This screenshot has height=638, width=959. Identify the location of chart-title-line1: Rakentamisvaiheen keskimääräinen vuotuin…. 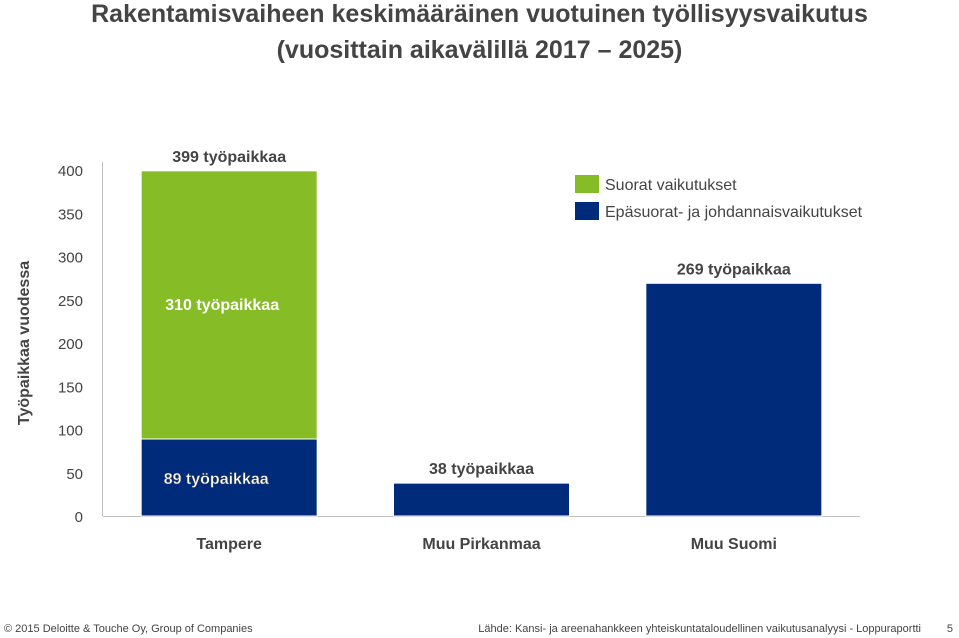
(479, 14).